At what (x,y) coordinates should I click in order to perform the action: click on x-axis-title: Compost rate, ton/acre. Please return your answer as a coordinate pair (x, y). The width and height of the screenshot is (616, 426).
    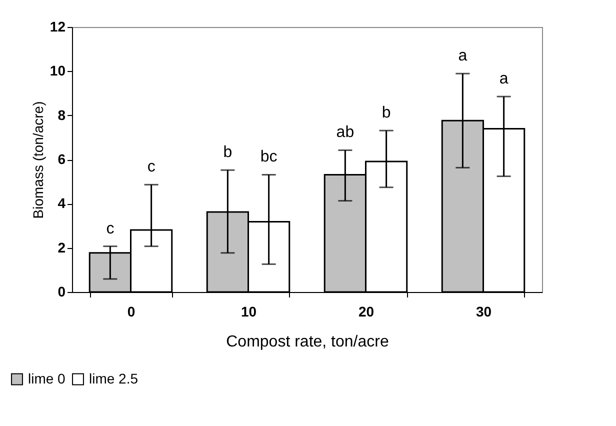
    Looking at the image, I should click on (307, 342).